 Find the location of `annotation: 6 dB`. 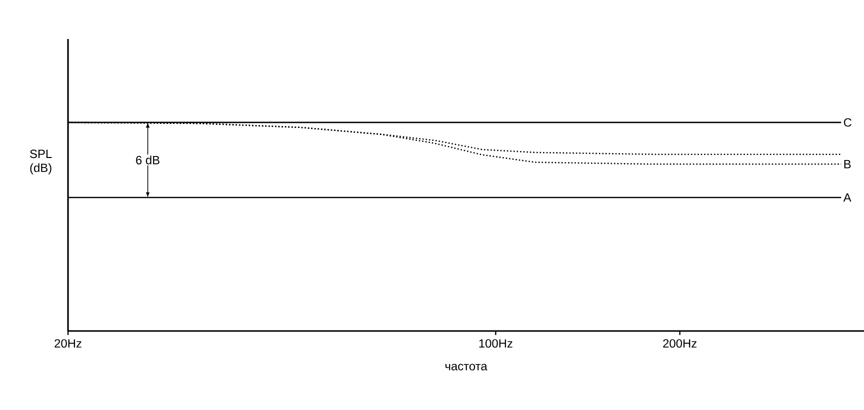

annotation: 6 dB is located at coordinates (148, 160).